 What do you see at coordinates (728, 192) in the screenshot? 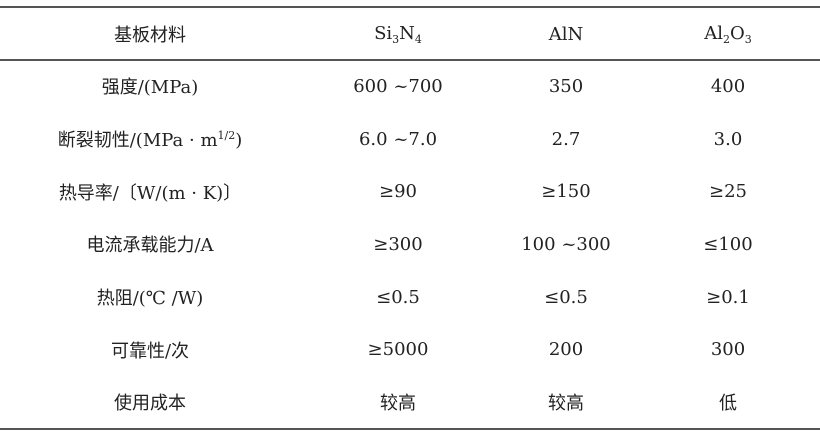
I see `cell-al2o3: ≥25` at bounding box center [728, 192].